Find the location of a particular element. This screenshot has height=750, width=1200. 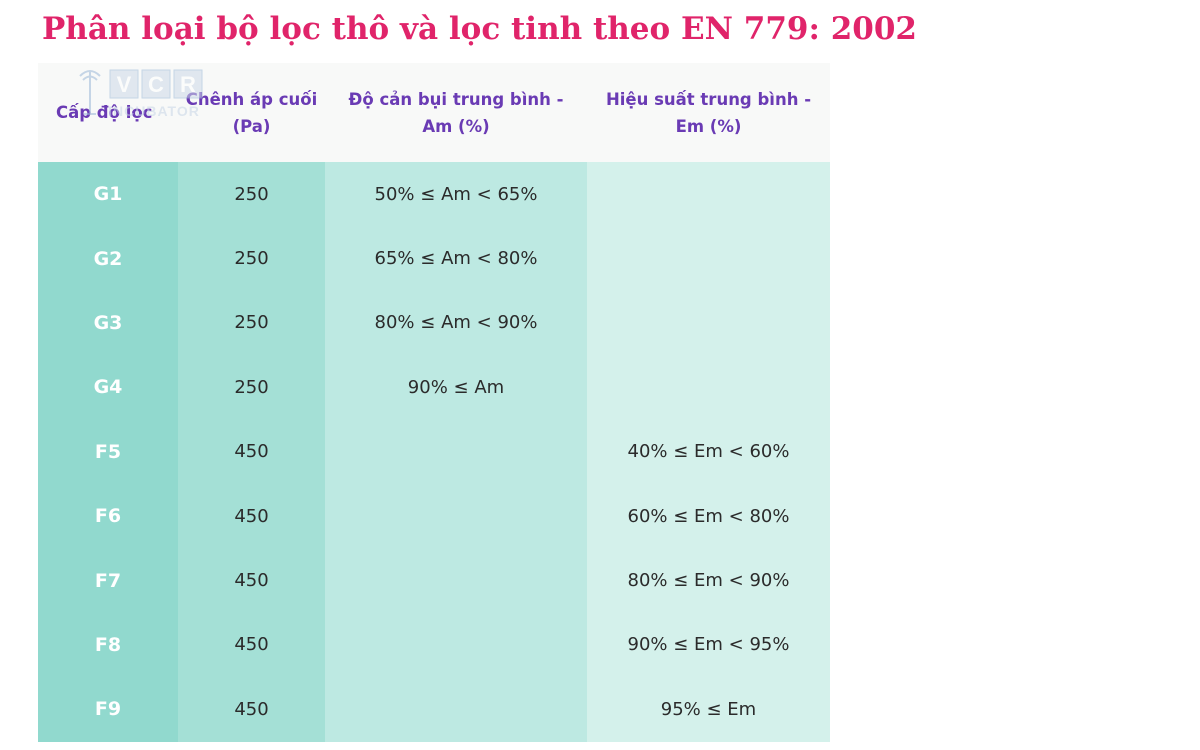

header-average-arrestance: Độ cản bụi trung bình - Am (%) is located at coordinates (456, 112).